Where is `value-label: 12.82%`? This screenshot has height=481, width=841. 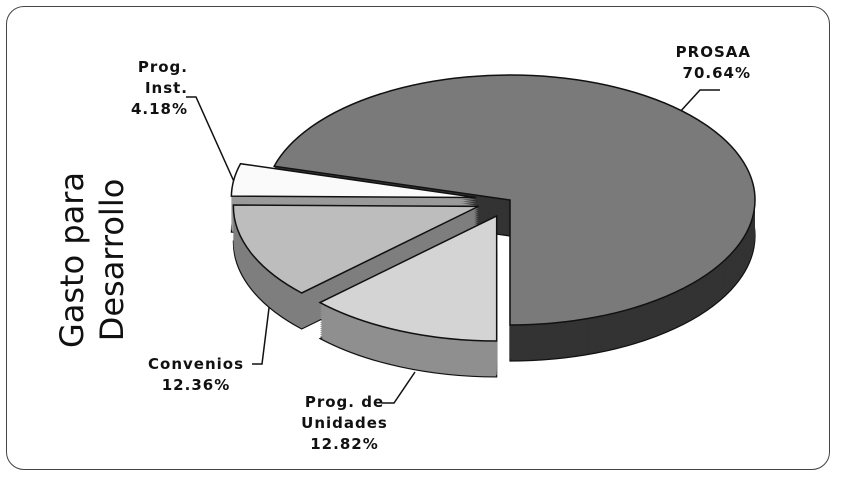 value-label: 12.82% is located at coordinates (344, 444).